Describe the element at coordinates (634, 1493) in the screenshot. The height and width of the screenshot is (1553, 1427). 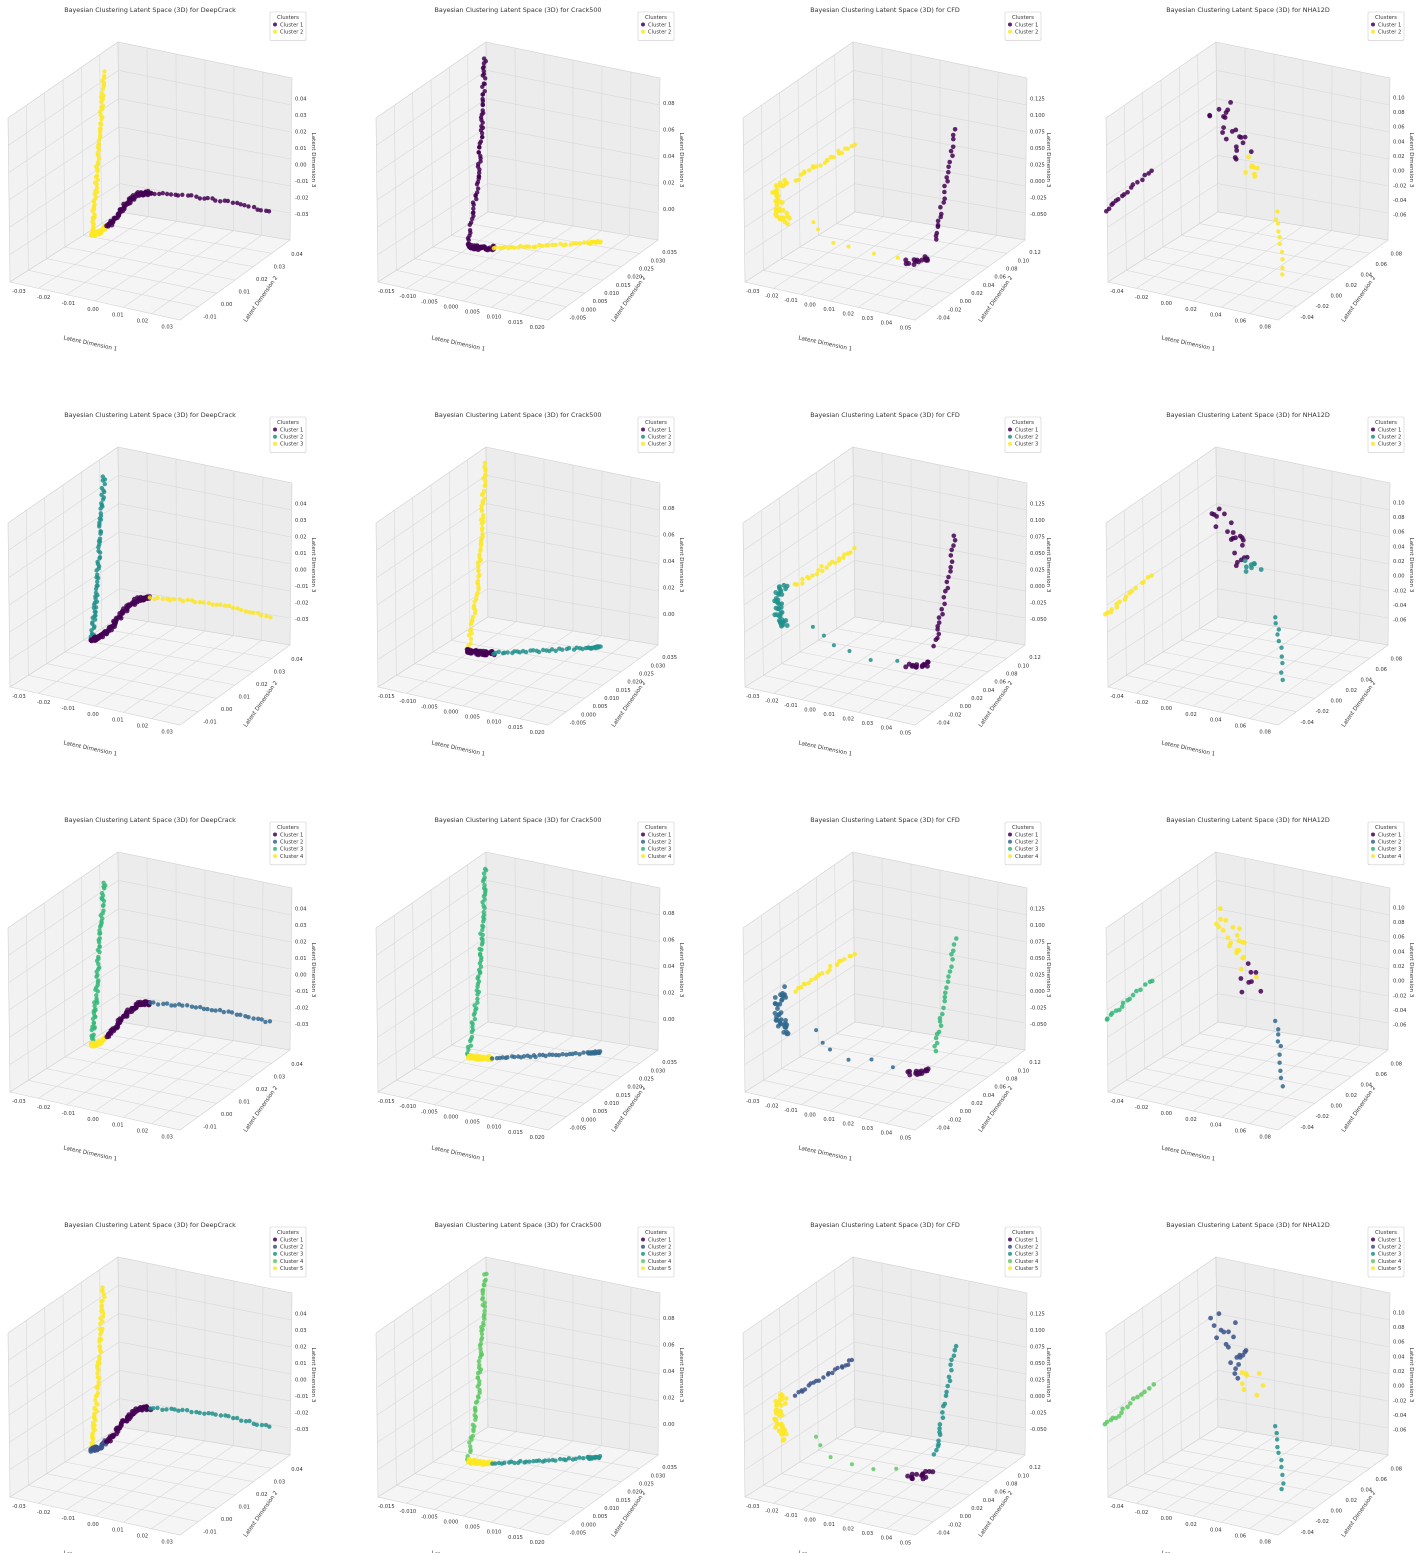
I see `y-tick-label: 0.020` at that location.